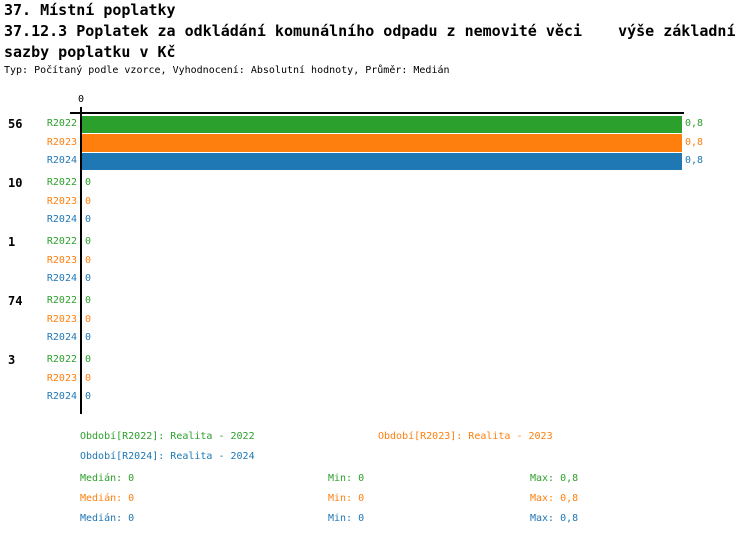 The height and width of the screenshot is (534, 750). Describe the element at coordinates (346, 498) in the screenshot. I see `stat-min-r2023: Min: 0` at that location.